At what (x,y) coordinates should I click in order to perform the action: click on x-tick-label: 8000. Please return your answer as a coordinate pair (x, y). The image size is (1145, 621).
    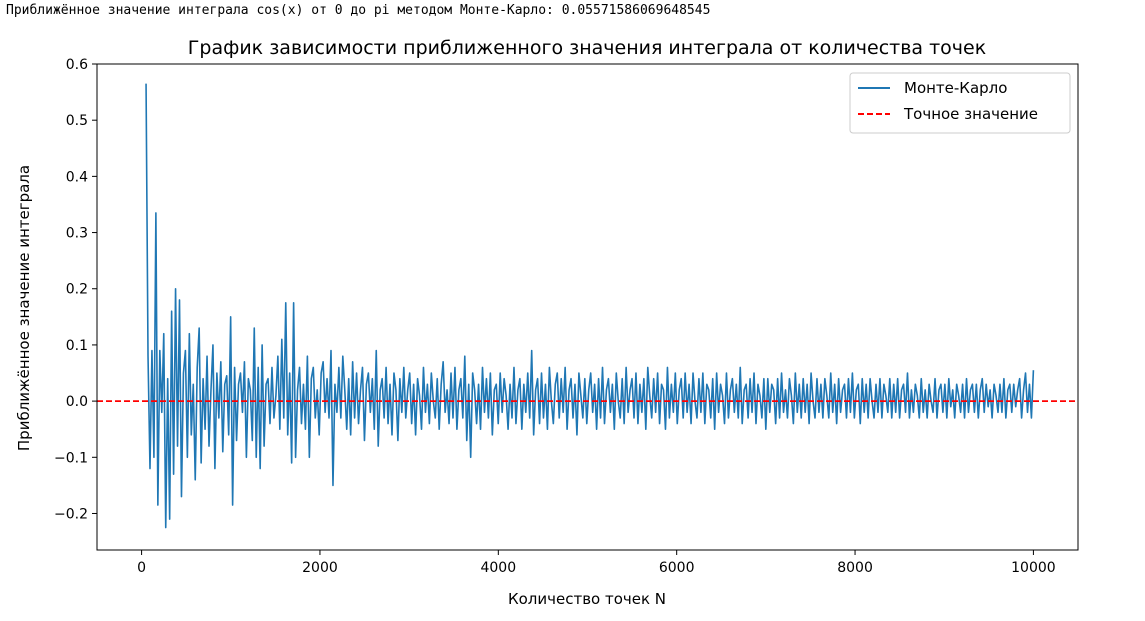
    Looking at the image, I should click on (855, 568).